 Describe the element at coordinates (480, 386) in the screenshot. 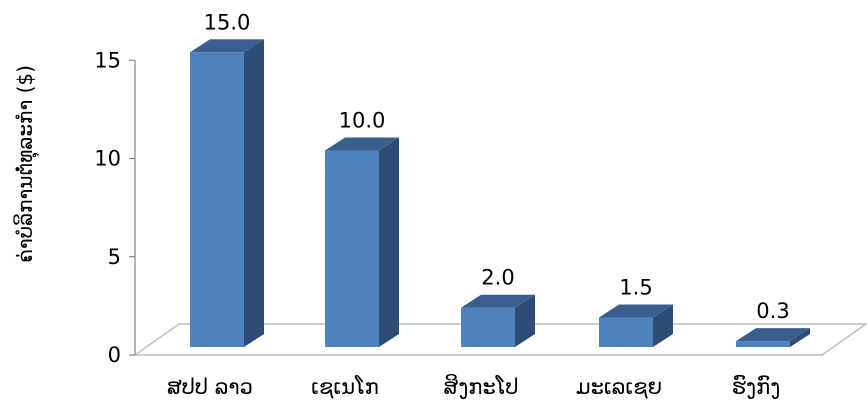

I see `x-tick-label: ສິງກະໂປ` at that location.